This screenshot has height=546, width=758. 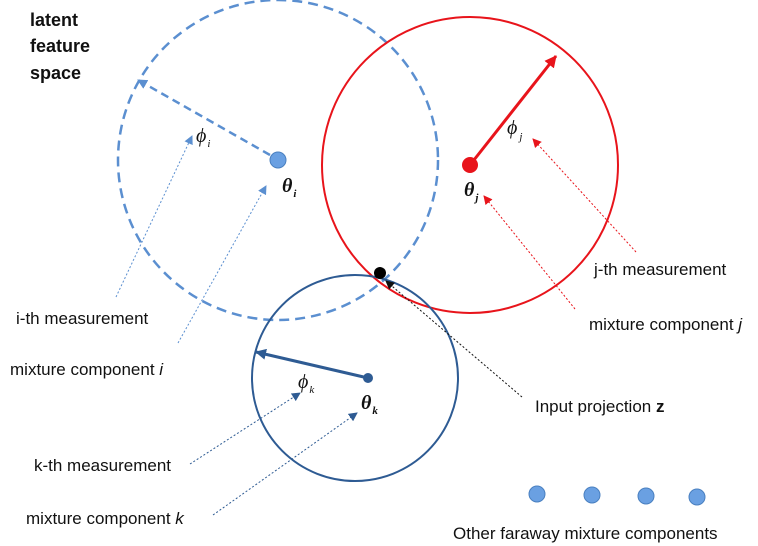 I want to click on k-measurement-pointer, so click(x=245, y=428).